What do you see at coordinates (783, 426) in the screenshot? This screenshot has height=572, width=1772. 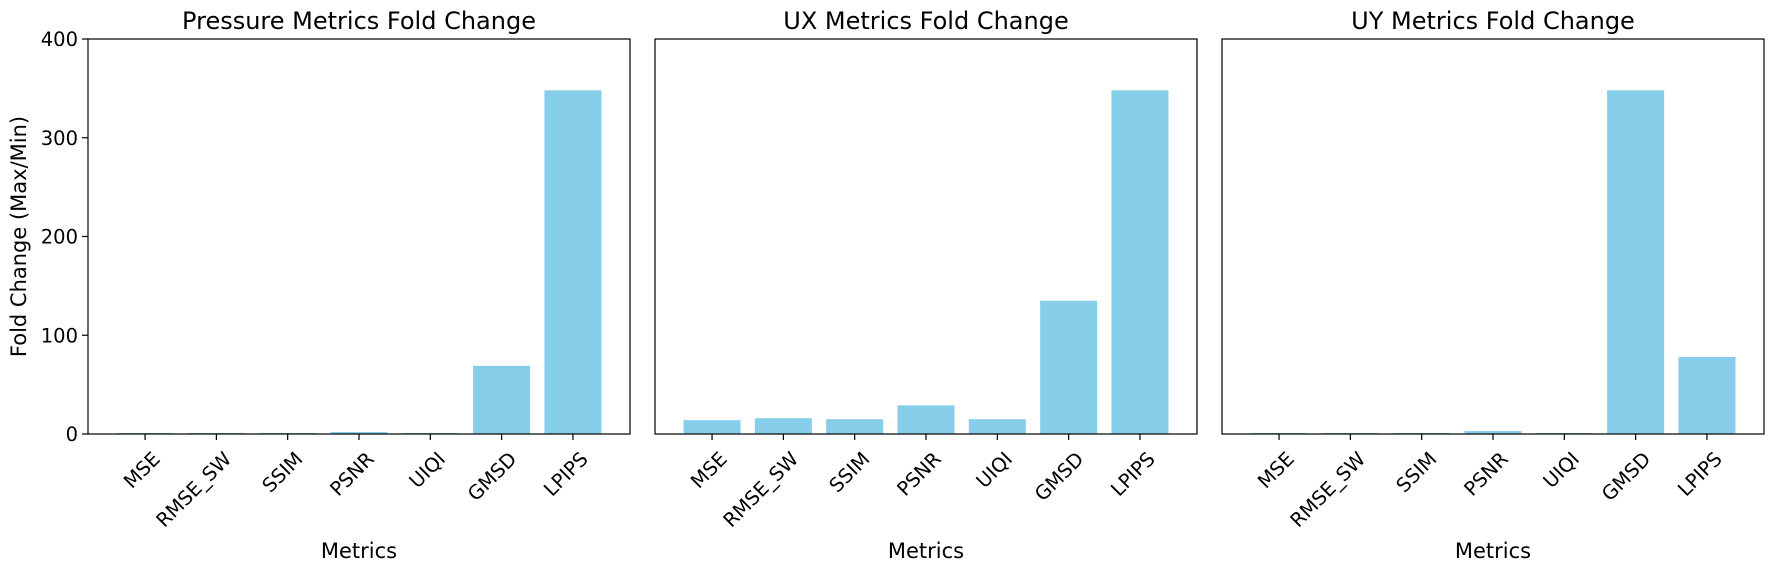 I see `bar-rmse-sw` at bounding box center [783, 426].